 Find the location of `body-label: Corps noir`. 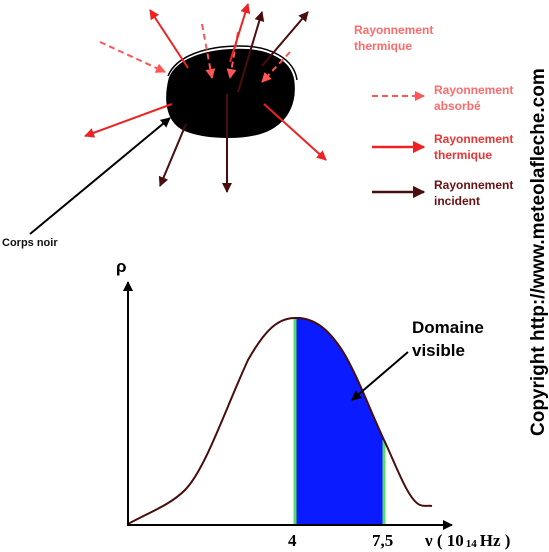

body-label: Corps noir is located at coordinates (30, 243).